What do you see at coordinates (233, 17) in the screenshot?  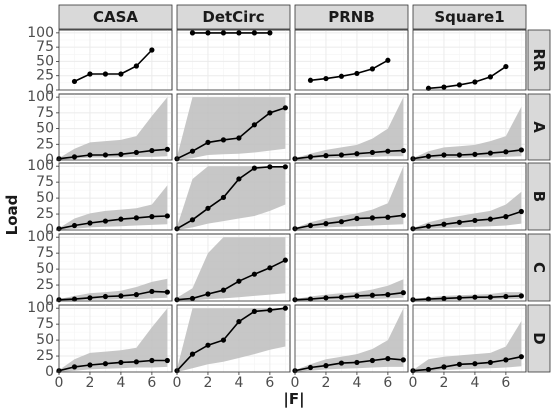 I see `column-strip-label: DetCirc` at bounding box center [233, 17].